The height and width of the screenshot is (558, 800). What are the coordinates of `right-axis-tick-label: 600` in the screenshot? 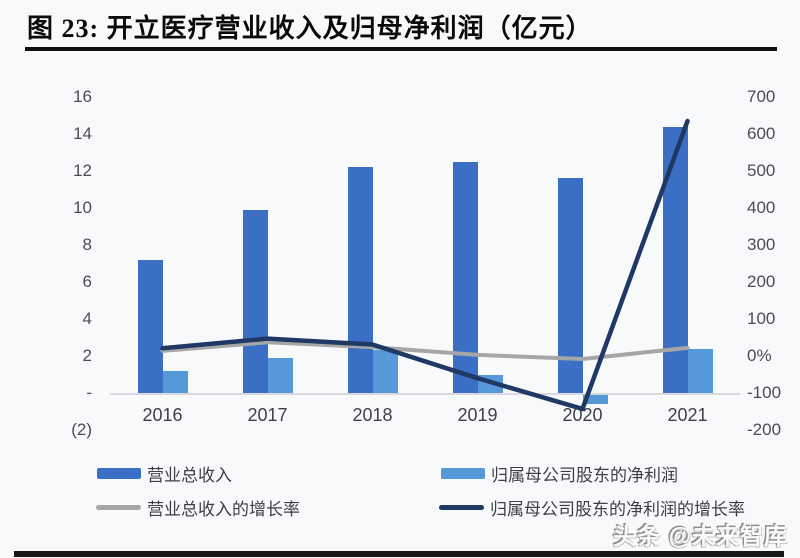 It's located at (761, 133).